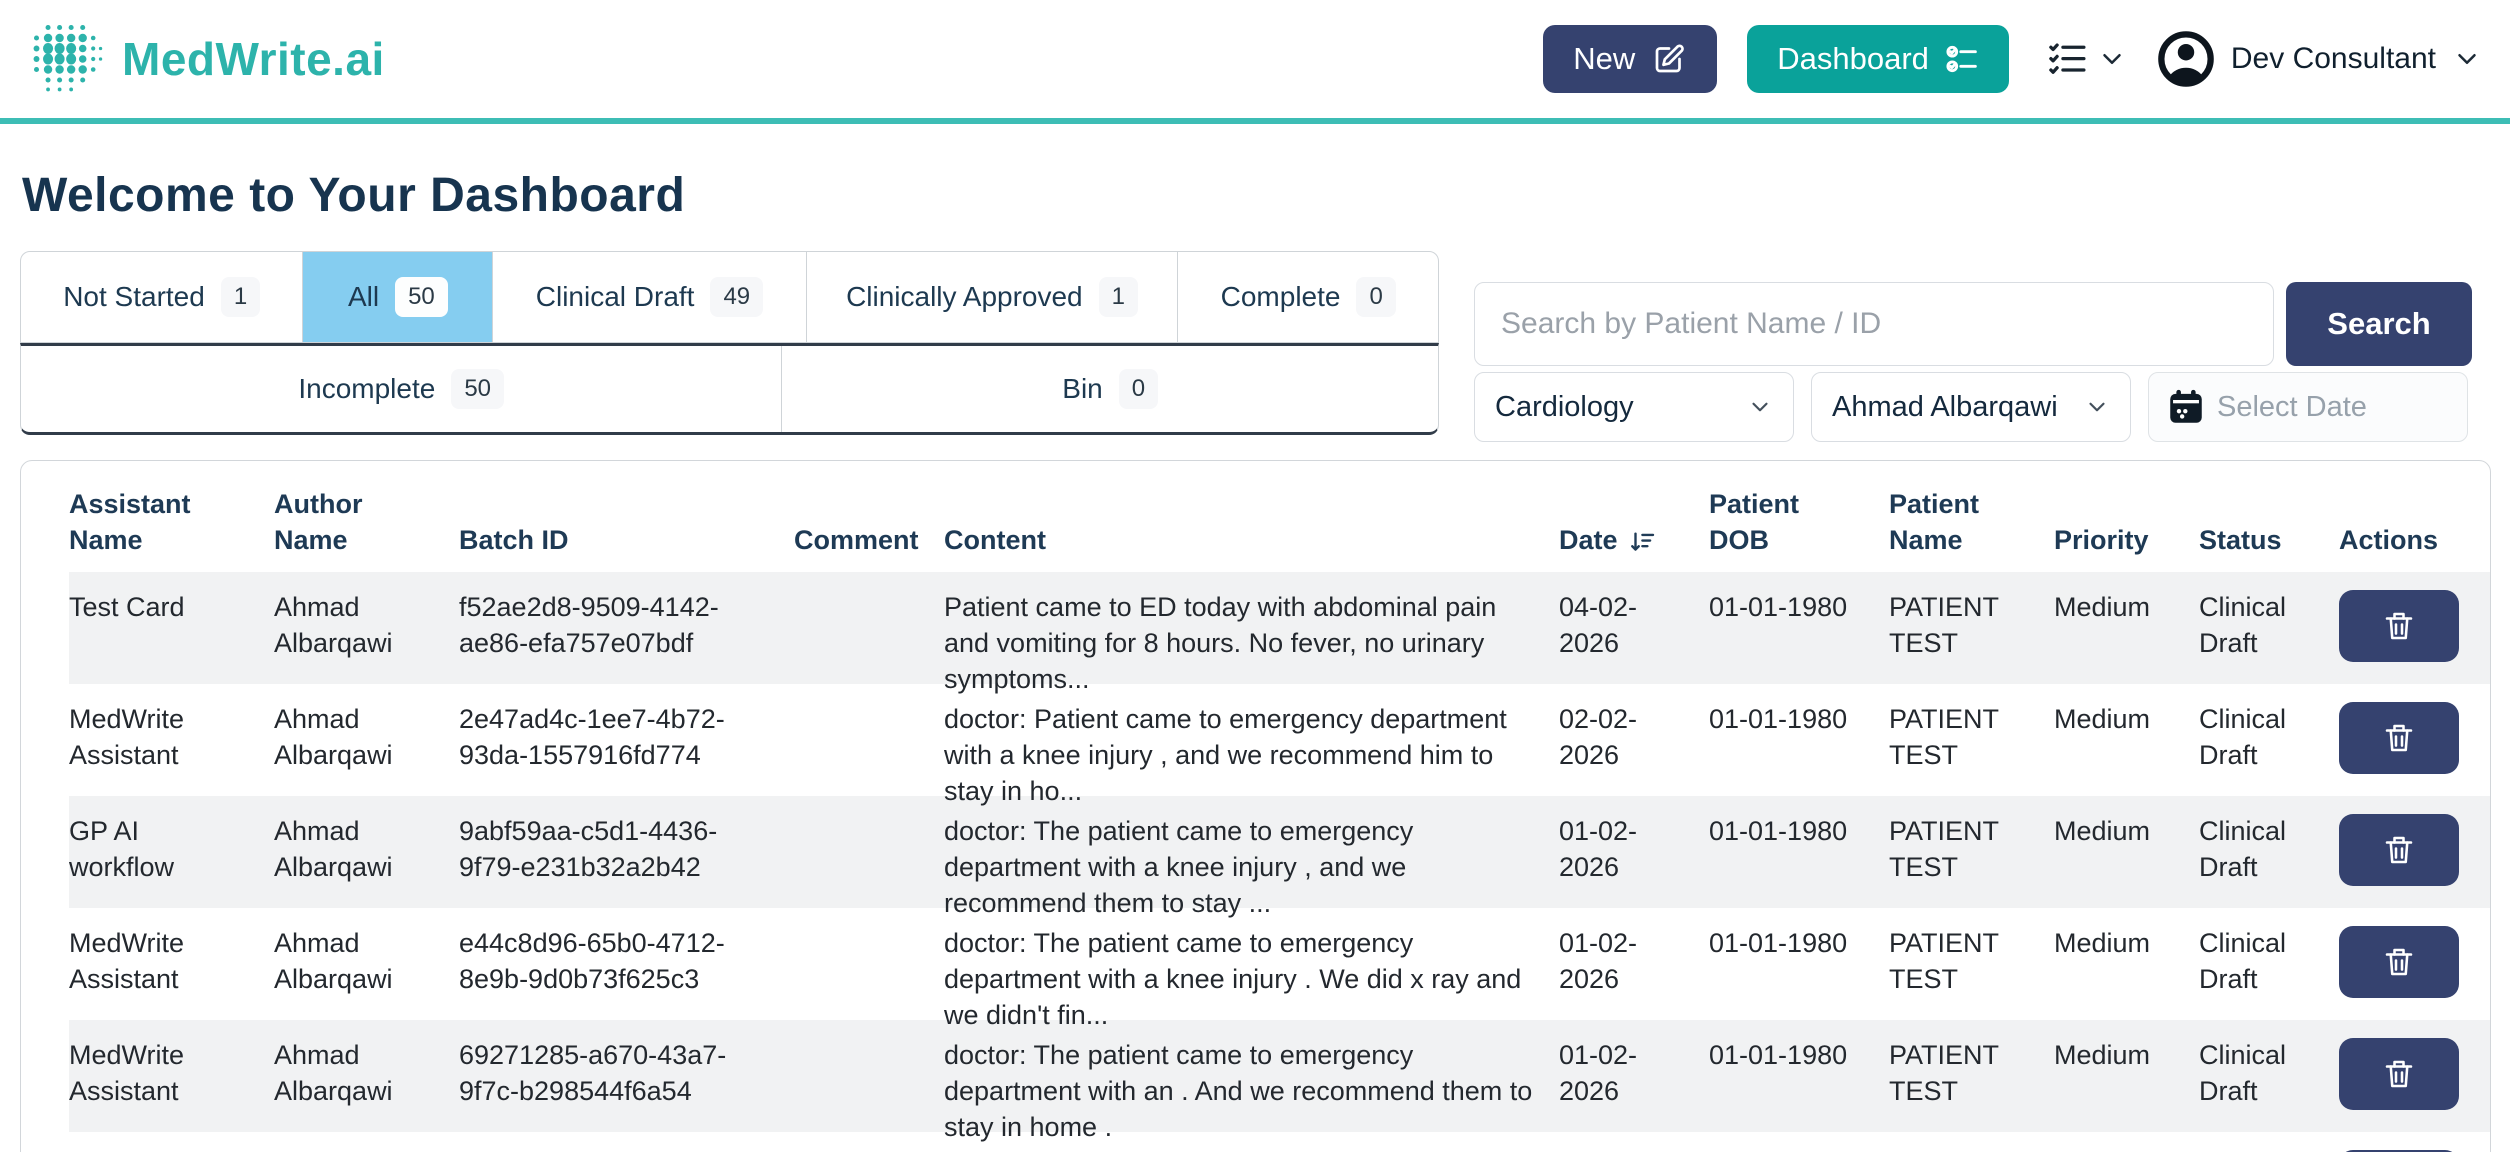  I want to click on cell-date: 02-02-2026, so click(1598, 737).